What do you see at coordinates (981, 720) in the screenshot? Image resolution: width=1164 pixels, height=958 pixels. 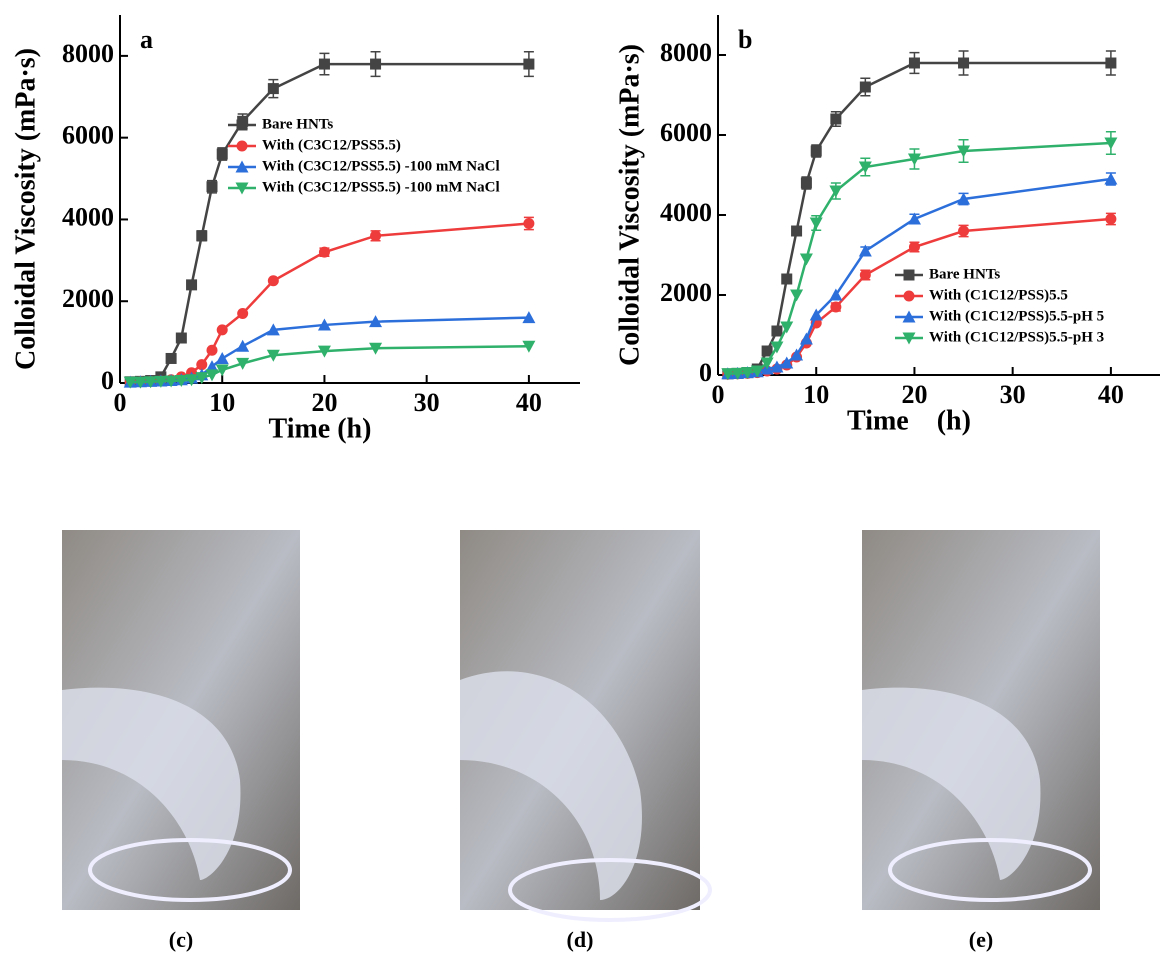 I see `photo-e` at bounding box center [981, 720].